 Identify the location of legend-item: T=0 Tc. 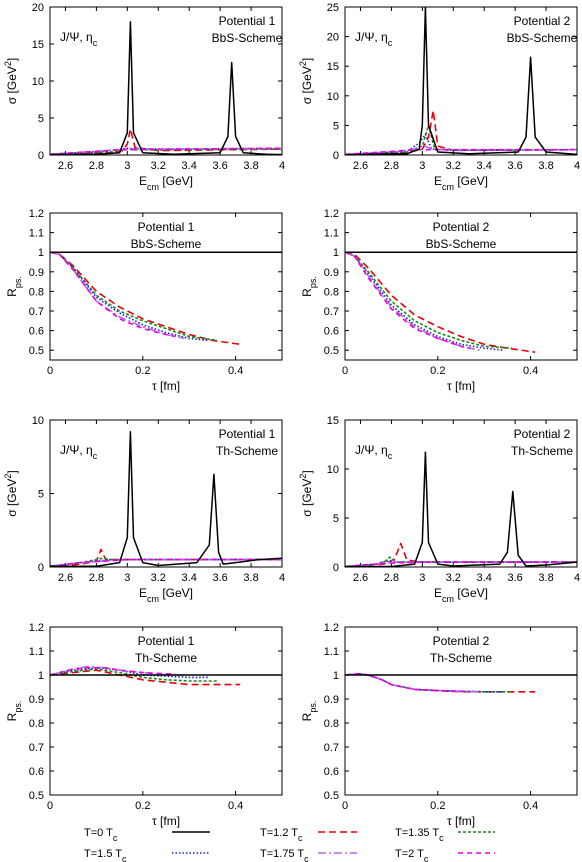
(147, 835).